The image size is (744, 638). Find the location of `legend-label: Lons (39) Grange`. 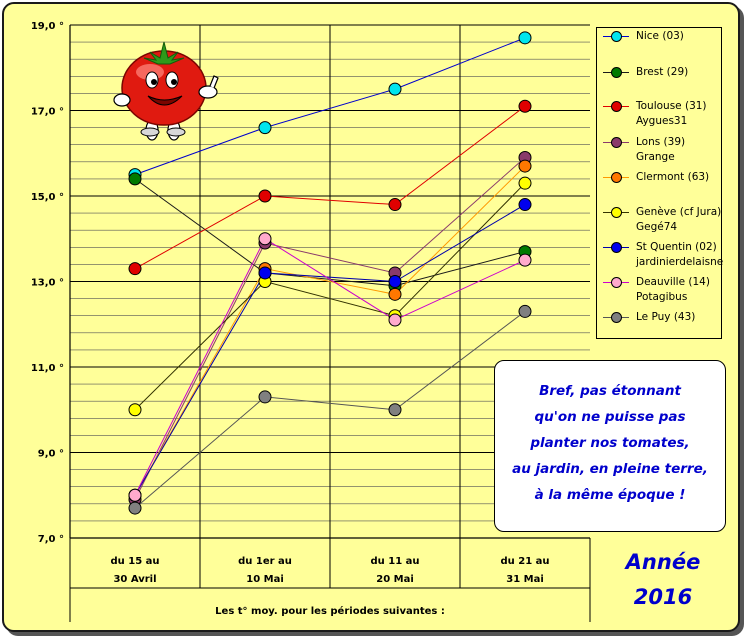

legend-label: Lons (39) Grange is located at coordinates (661, 149).